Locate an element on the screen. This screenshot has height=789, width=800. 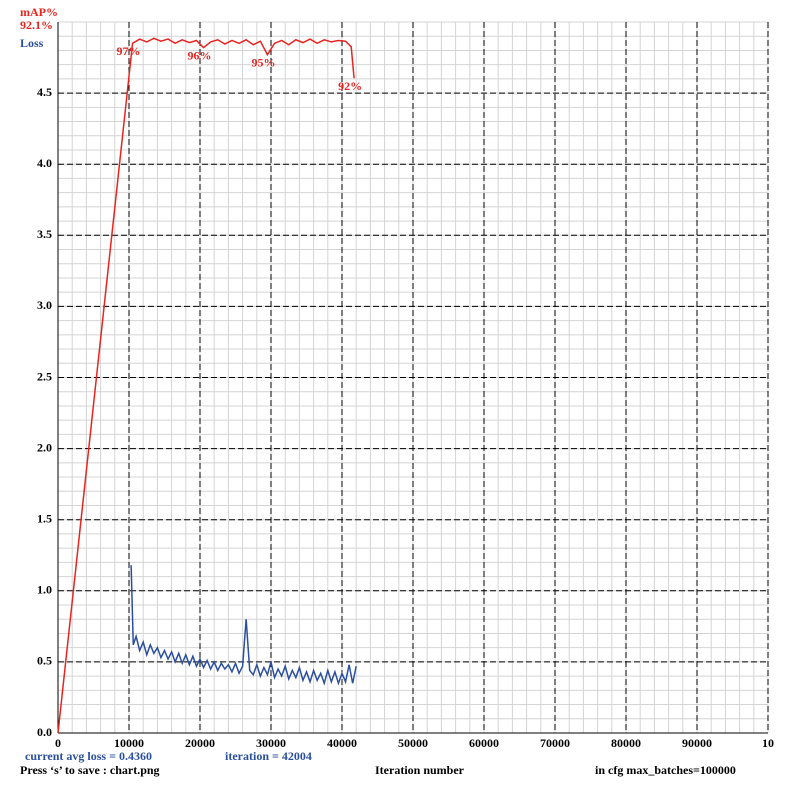
y-tick-label: 3.0 is located at coordinates (44, 305).